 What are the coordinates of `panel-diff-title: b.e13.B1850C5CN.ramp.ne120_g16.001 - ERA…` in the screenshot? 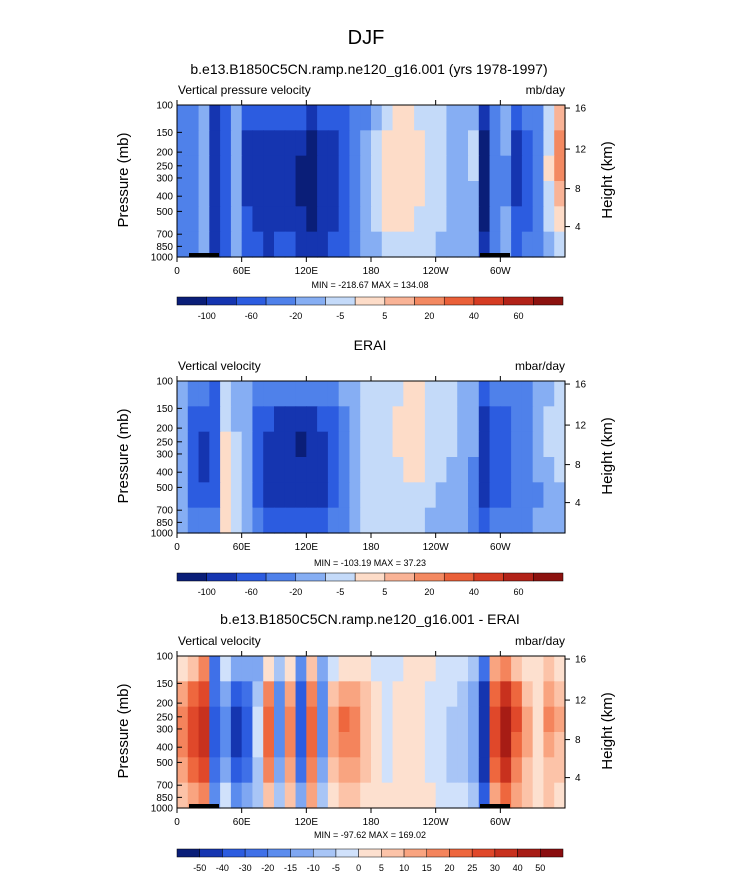 It's located at (370, 619).